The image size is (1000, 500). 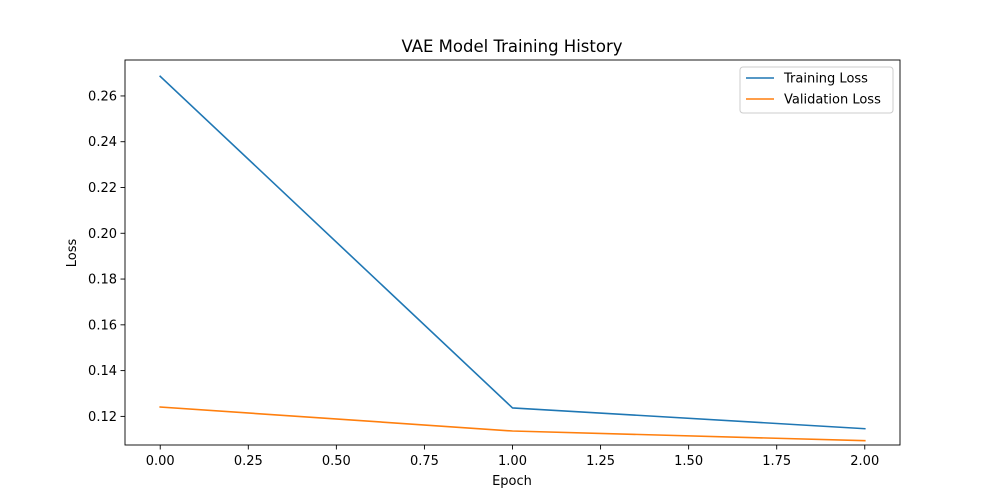 I want to click on y-tick-label: 0.24, so click(x=102, y=142).